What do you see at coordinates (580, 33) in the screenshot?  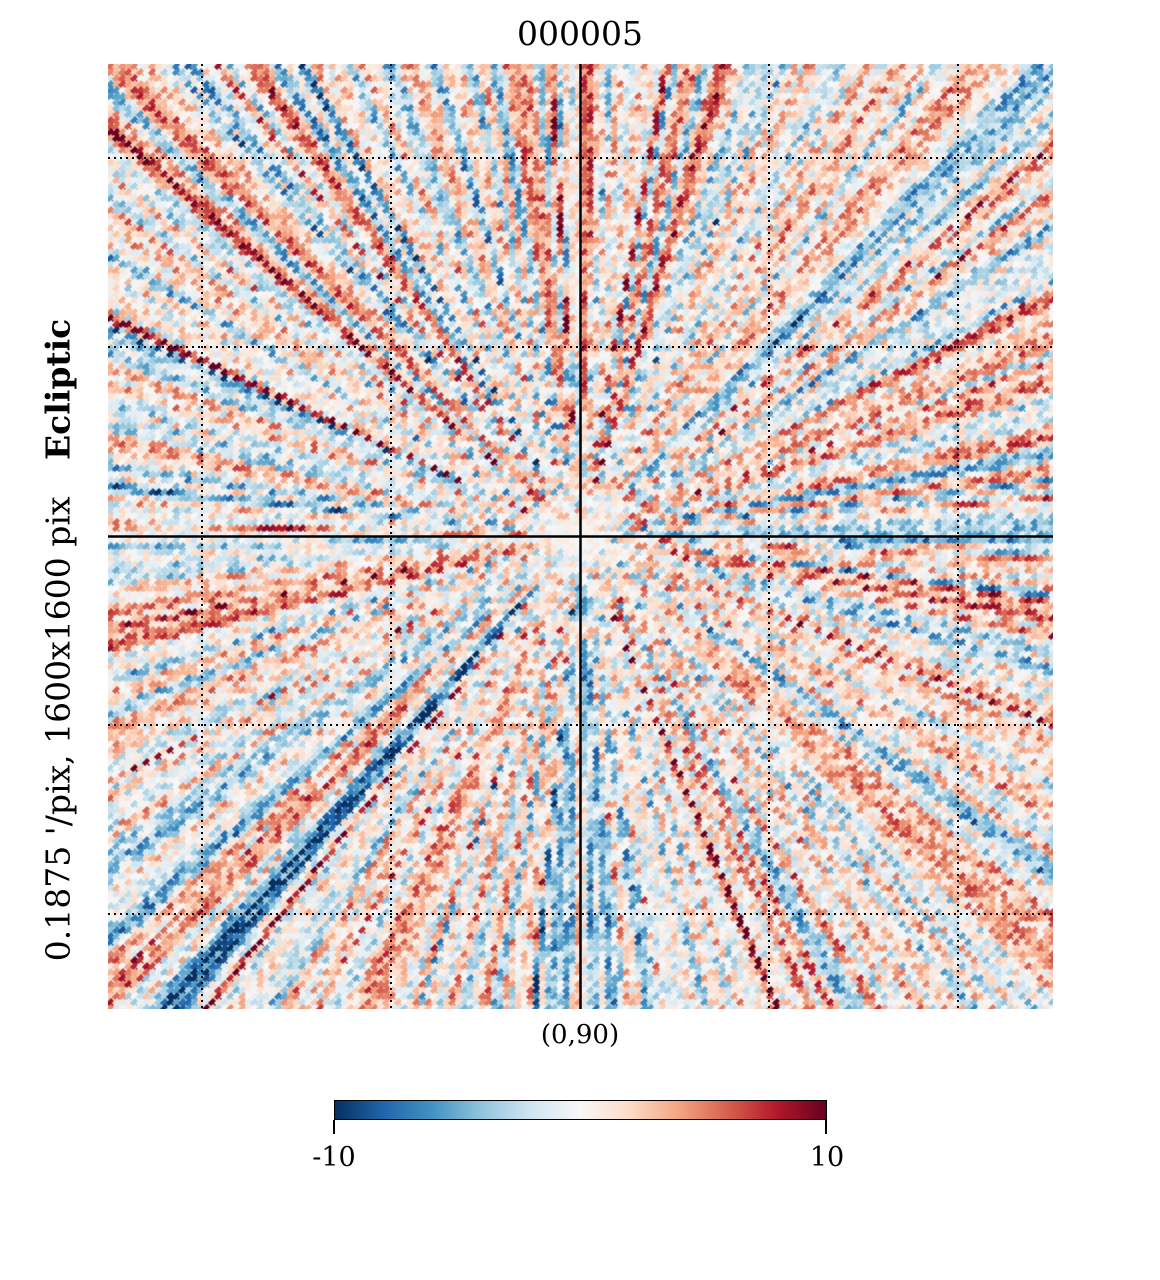 I see `chart-title: 000005` at bounding box center [580, 33].